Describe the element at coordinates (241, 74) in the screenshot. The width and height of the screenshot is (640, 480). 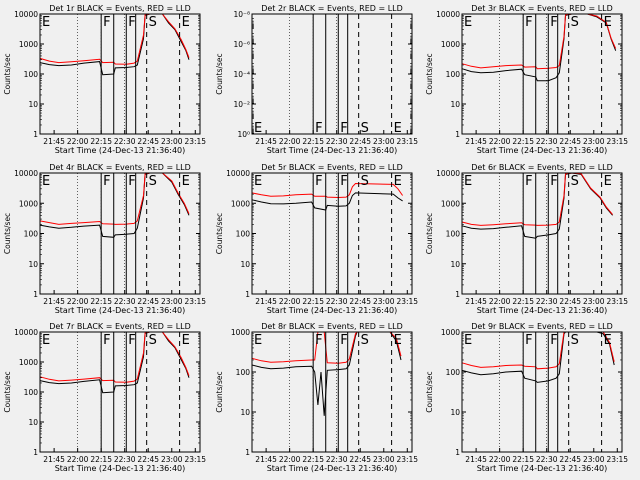
I see `y-tick-label: 10⁻⁴` at that location.